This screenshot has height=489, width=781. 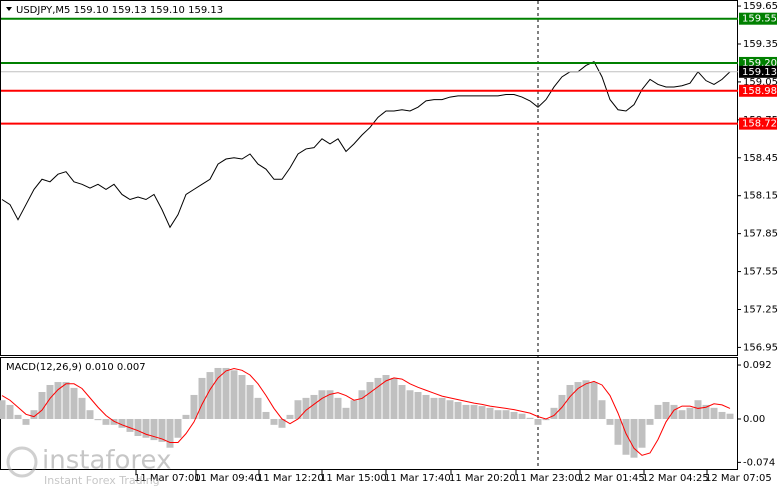 What do you see at coordinates (760, 272) in the screenshot?
I see `y-tick-label: 157.55` at bounding box center [760, 272].